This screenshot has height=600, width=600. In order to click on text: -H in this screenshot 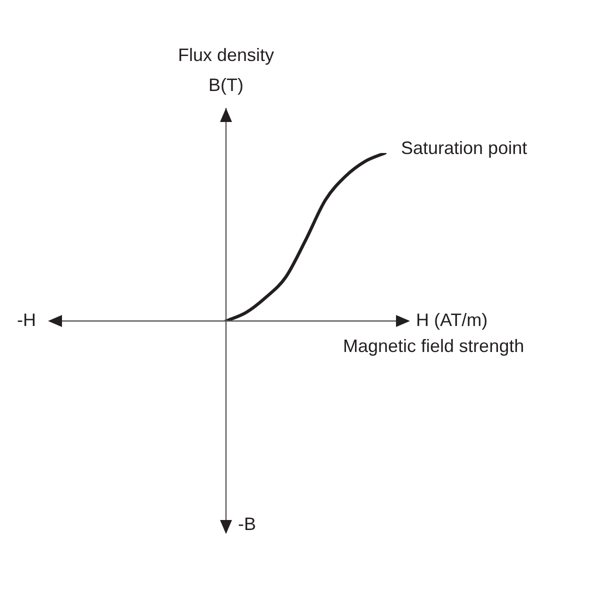, I will do `click(26, 320)`.